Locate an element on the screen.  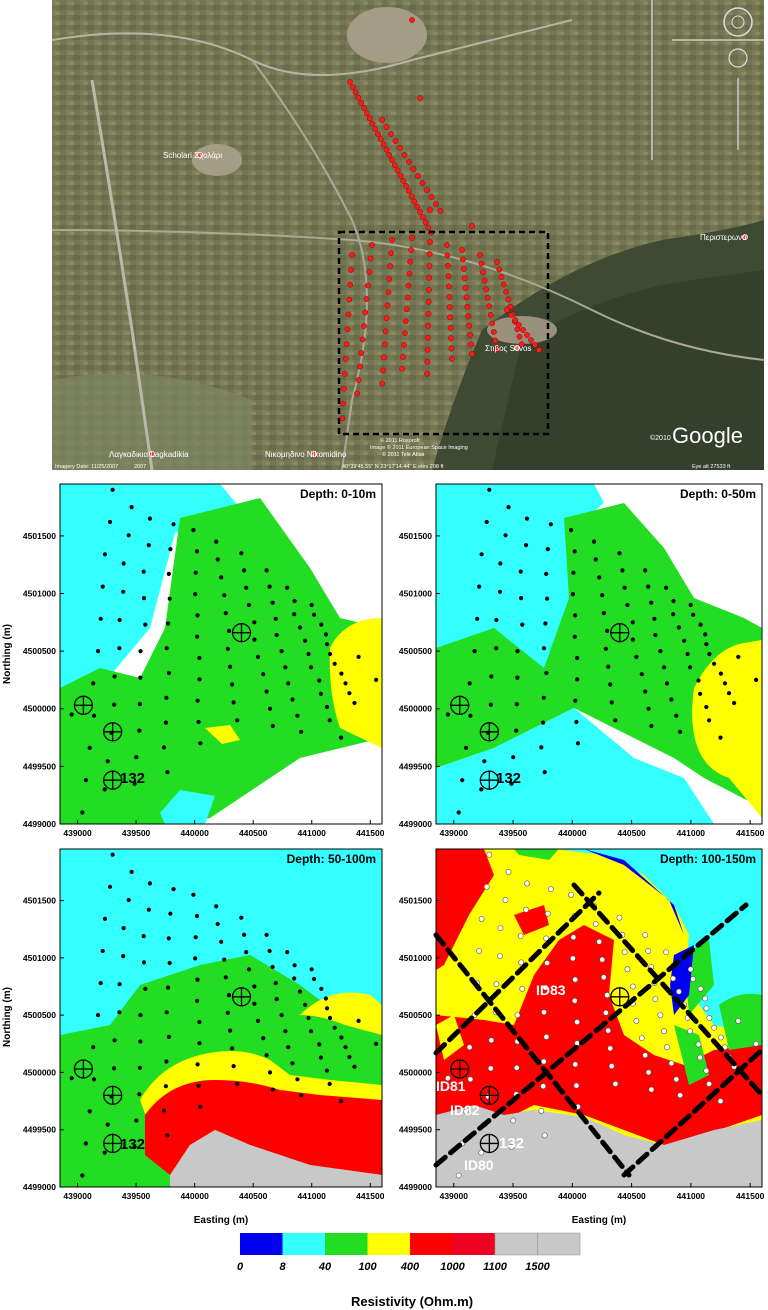
year-tag: 2007 is located at coordinates (140, 467).